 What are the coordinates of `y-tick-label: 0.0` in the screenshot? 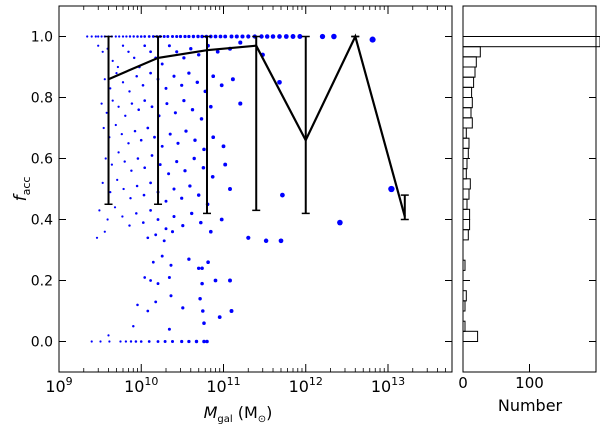 It's located at (42, 343).